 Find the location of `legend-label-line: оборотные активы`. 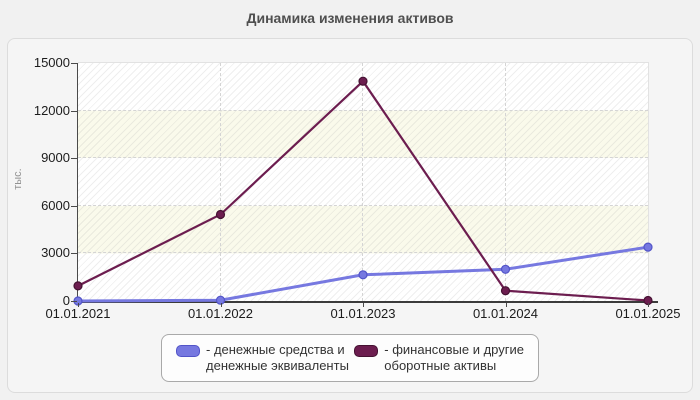

legend-label-line: оборотные активы is located at coordinates (440, 365).